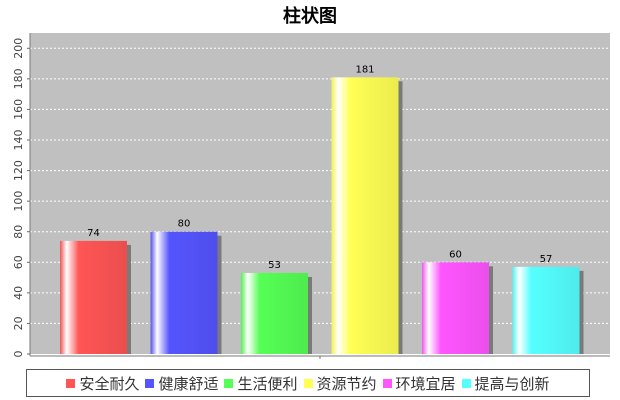  Describe the element at coordinates (18, 48) in the screenshot. I see `y-tick-label: 200` at that location.